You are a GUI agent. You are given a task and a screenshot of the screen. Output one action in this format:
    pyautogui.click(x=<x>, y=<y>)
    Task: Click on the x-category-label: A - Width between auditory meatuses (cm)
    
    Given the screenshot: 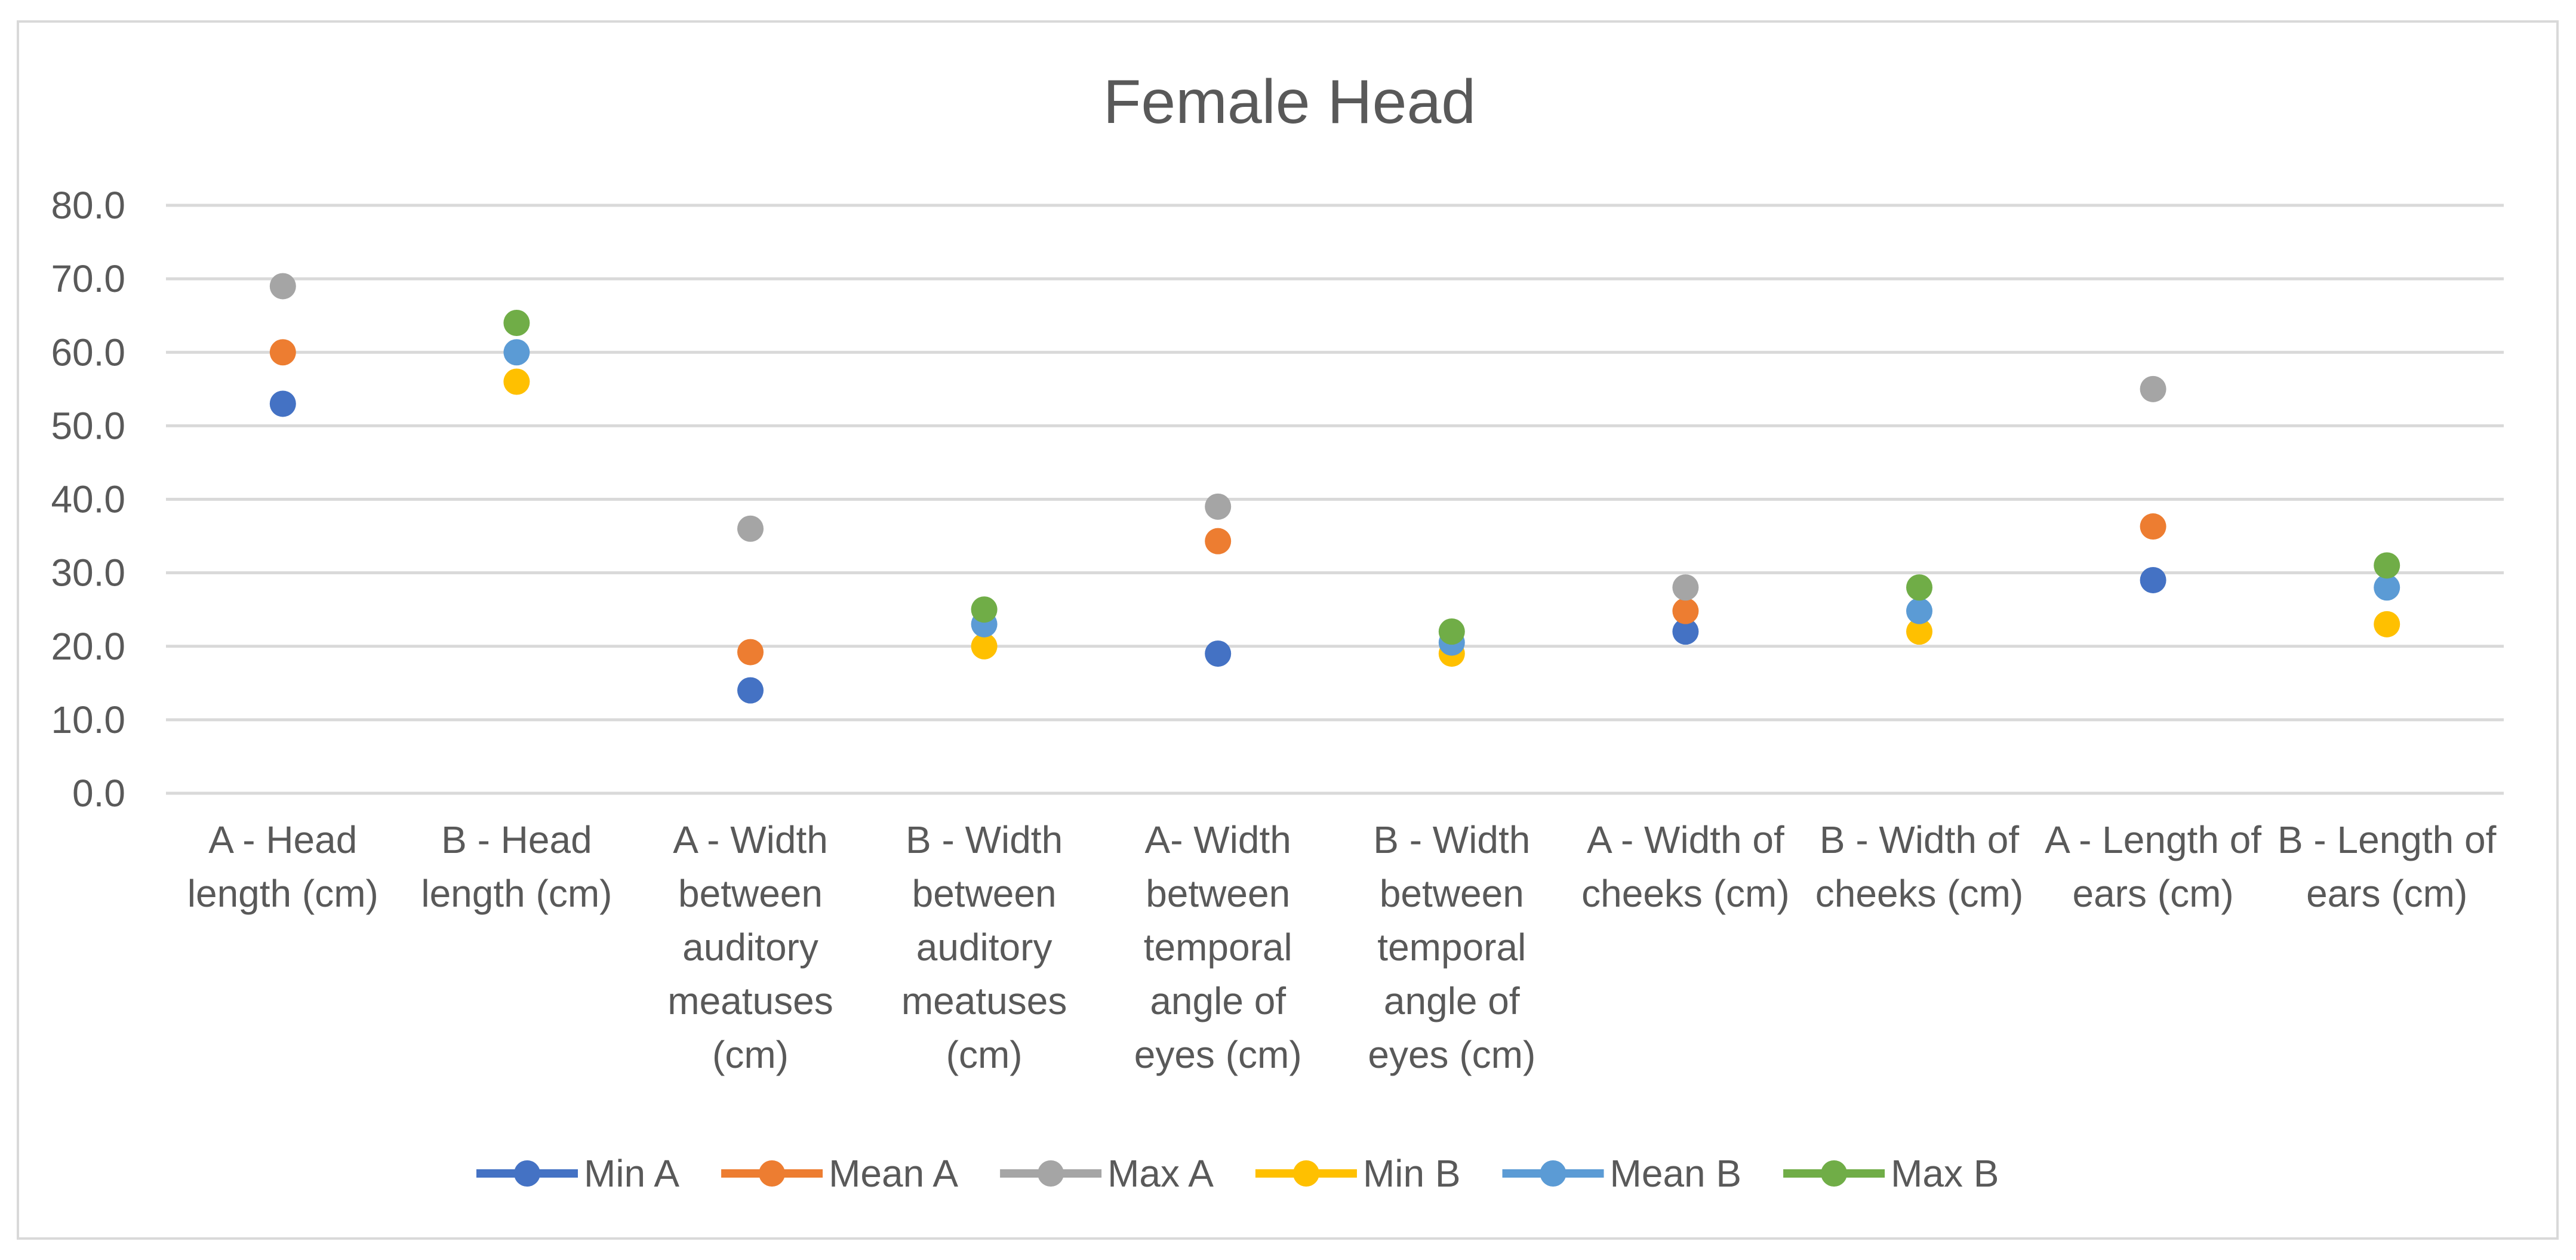 What is the action you would take?
    pyautogui.click(x=750, y=947)
    